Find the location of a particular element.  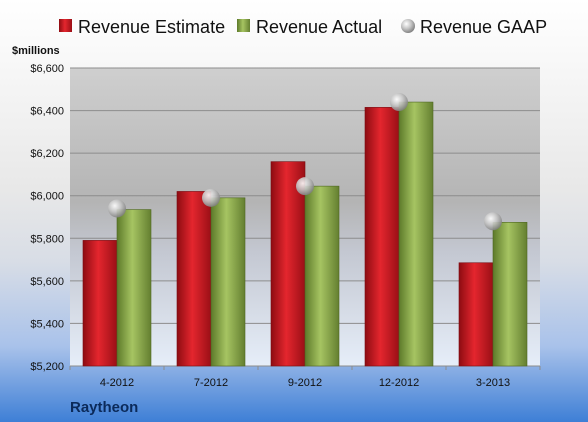

y-tick-label: $5,800 is located at coordinates (47, 239).